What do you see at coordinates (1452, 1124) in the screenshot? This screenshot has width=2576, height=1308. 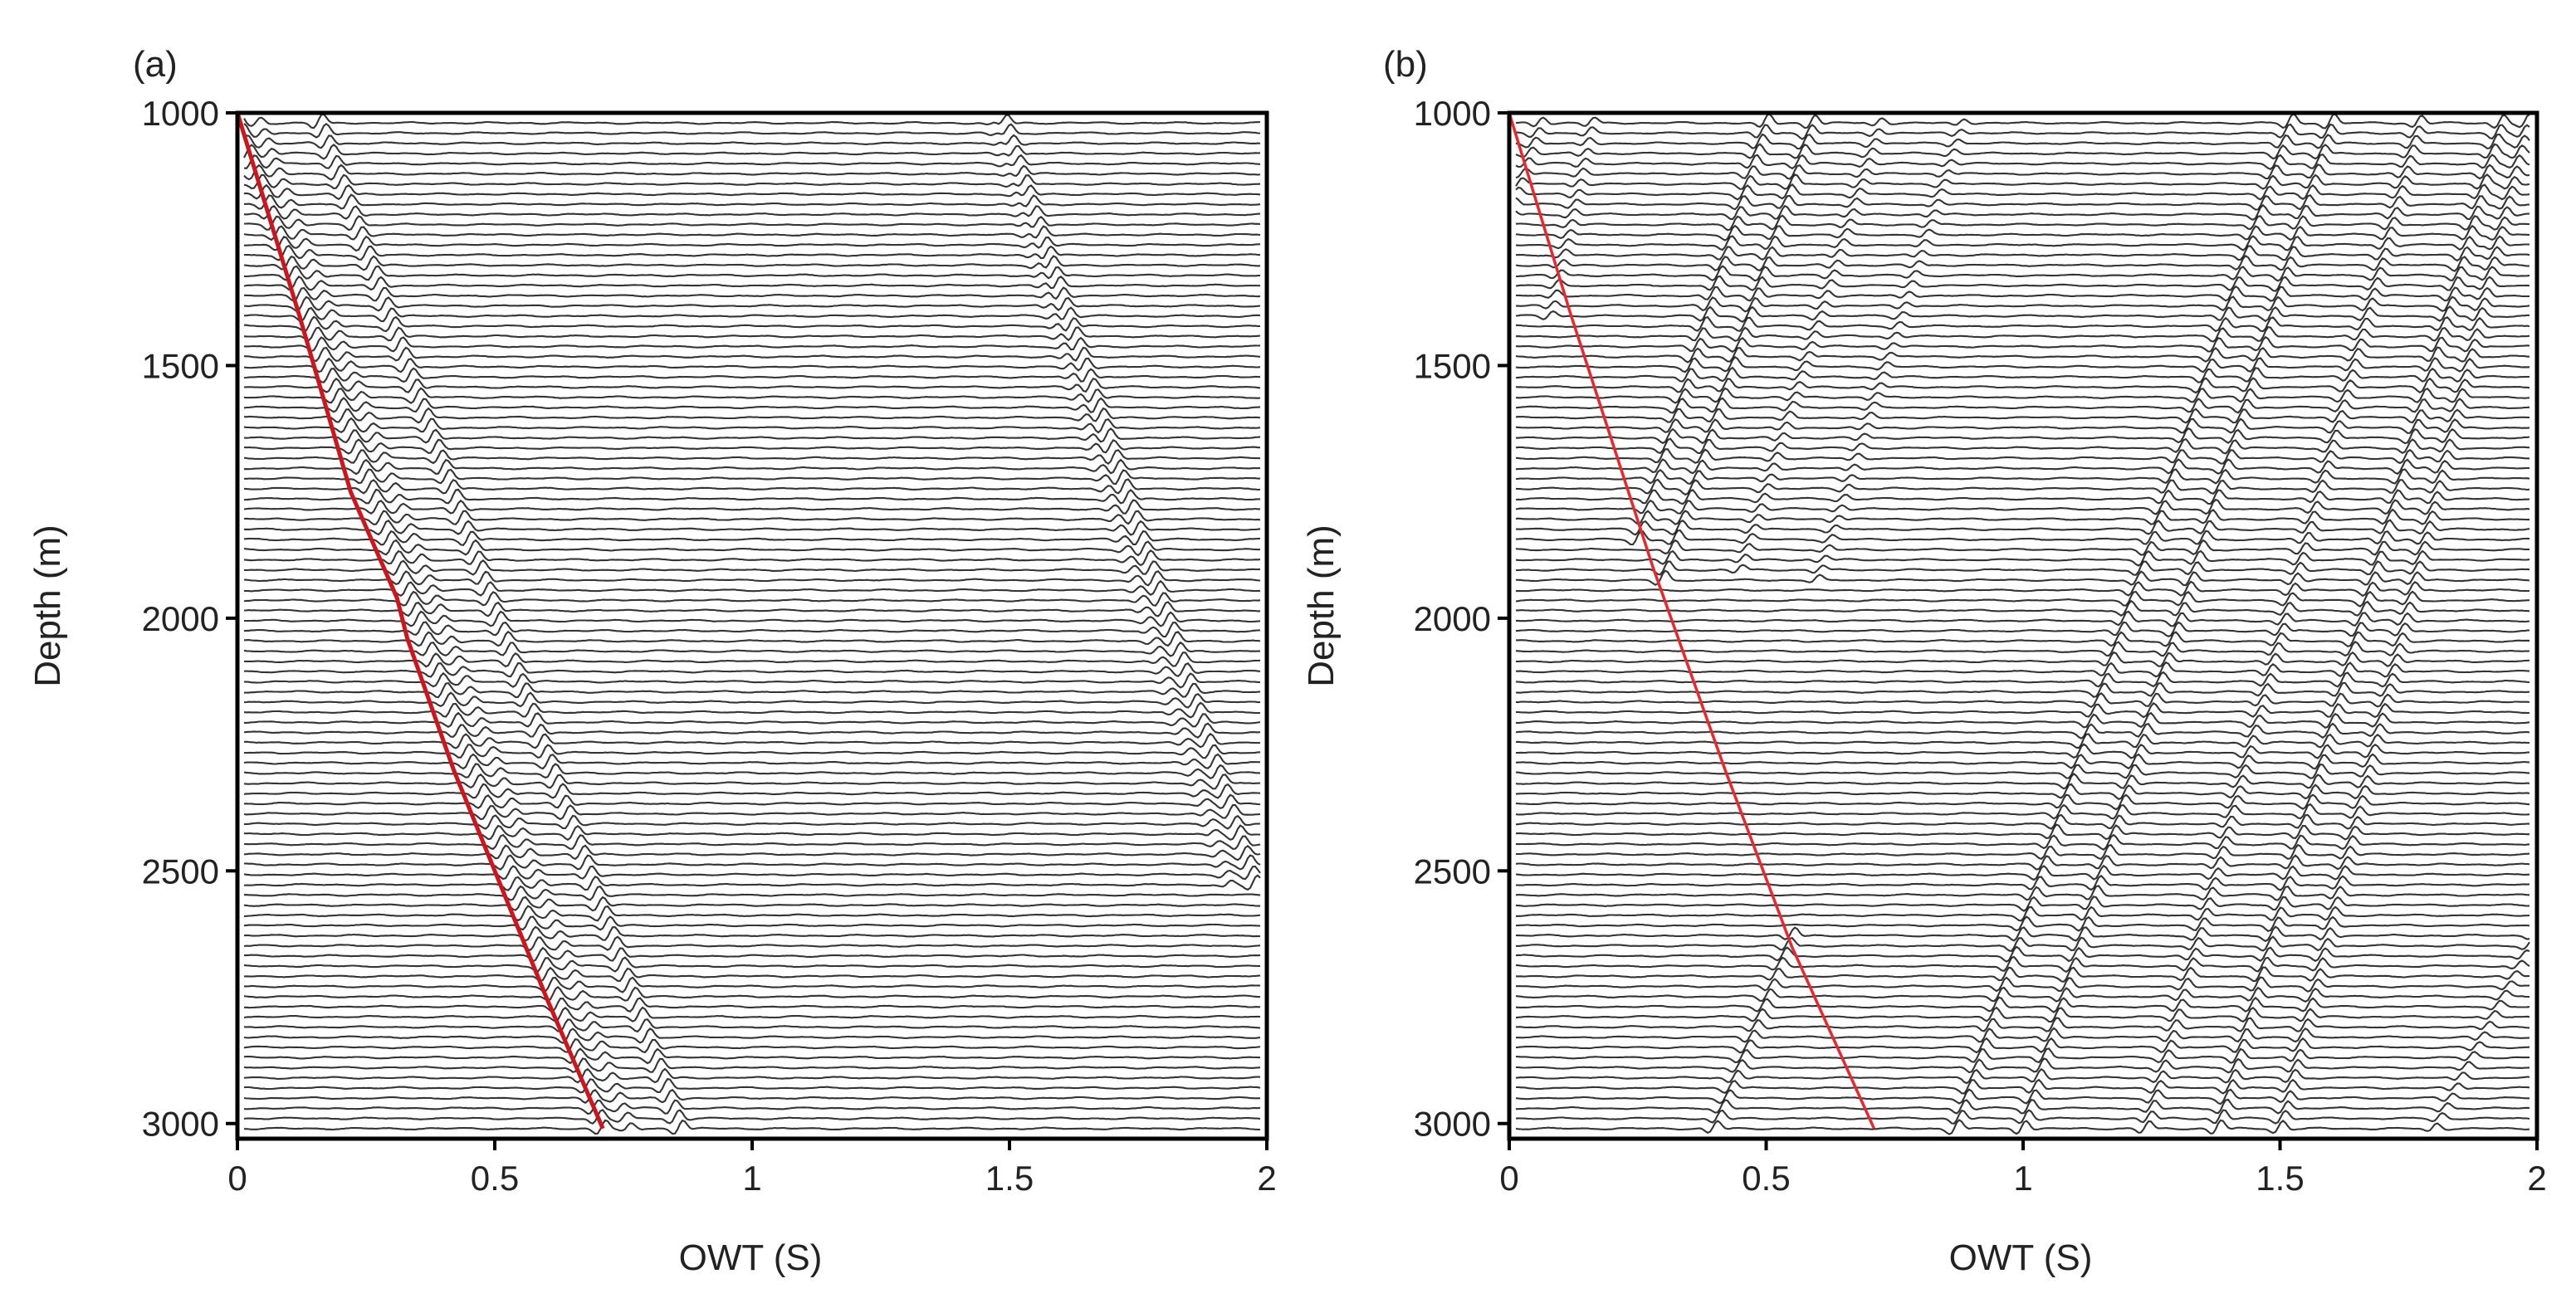 I see `y-tick-label: 3000` at bounding box center [1452, 1124].